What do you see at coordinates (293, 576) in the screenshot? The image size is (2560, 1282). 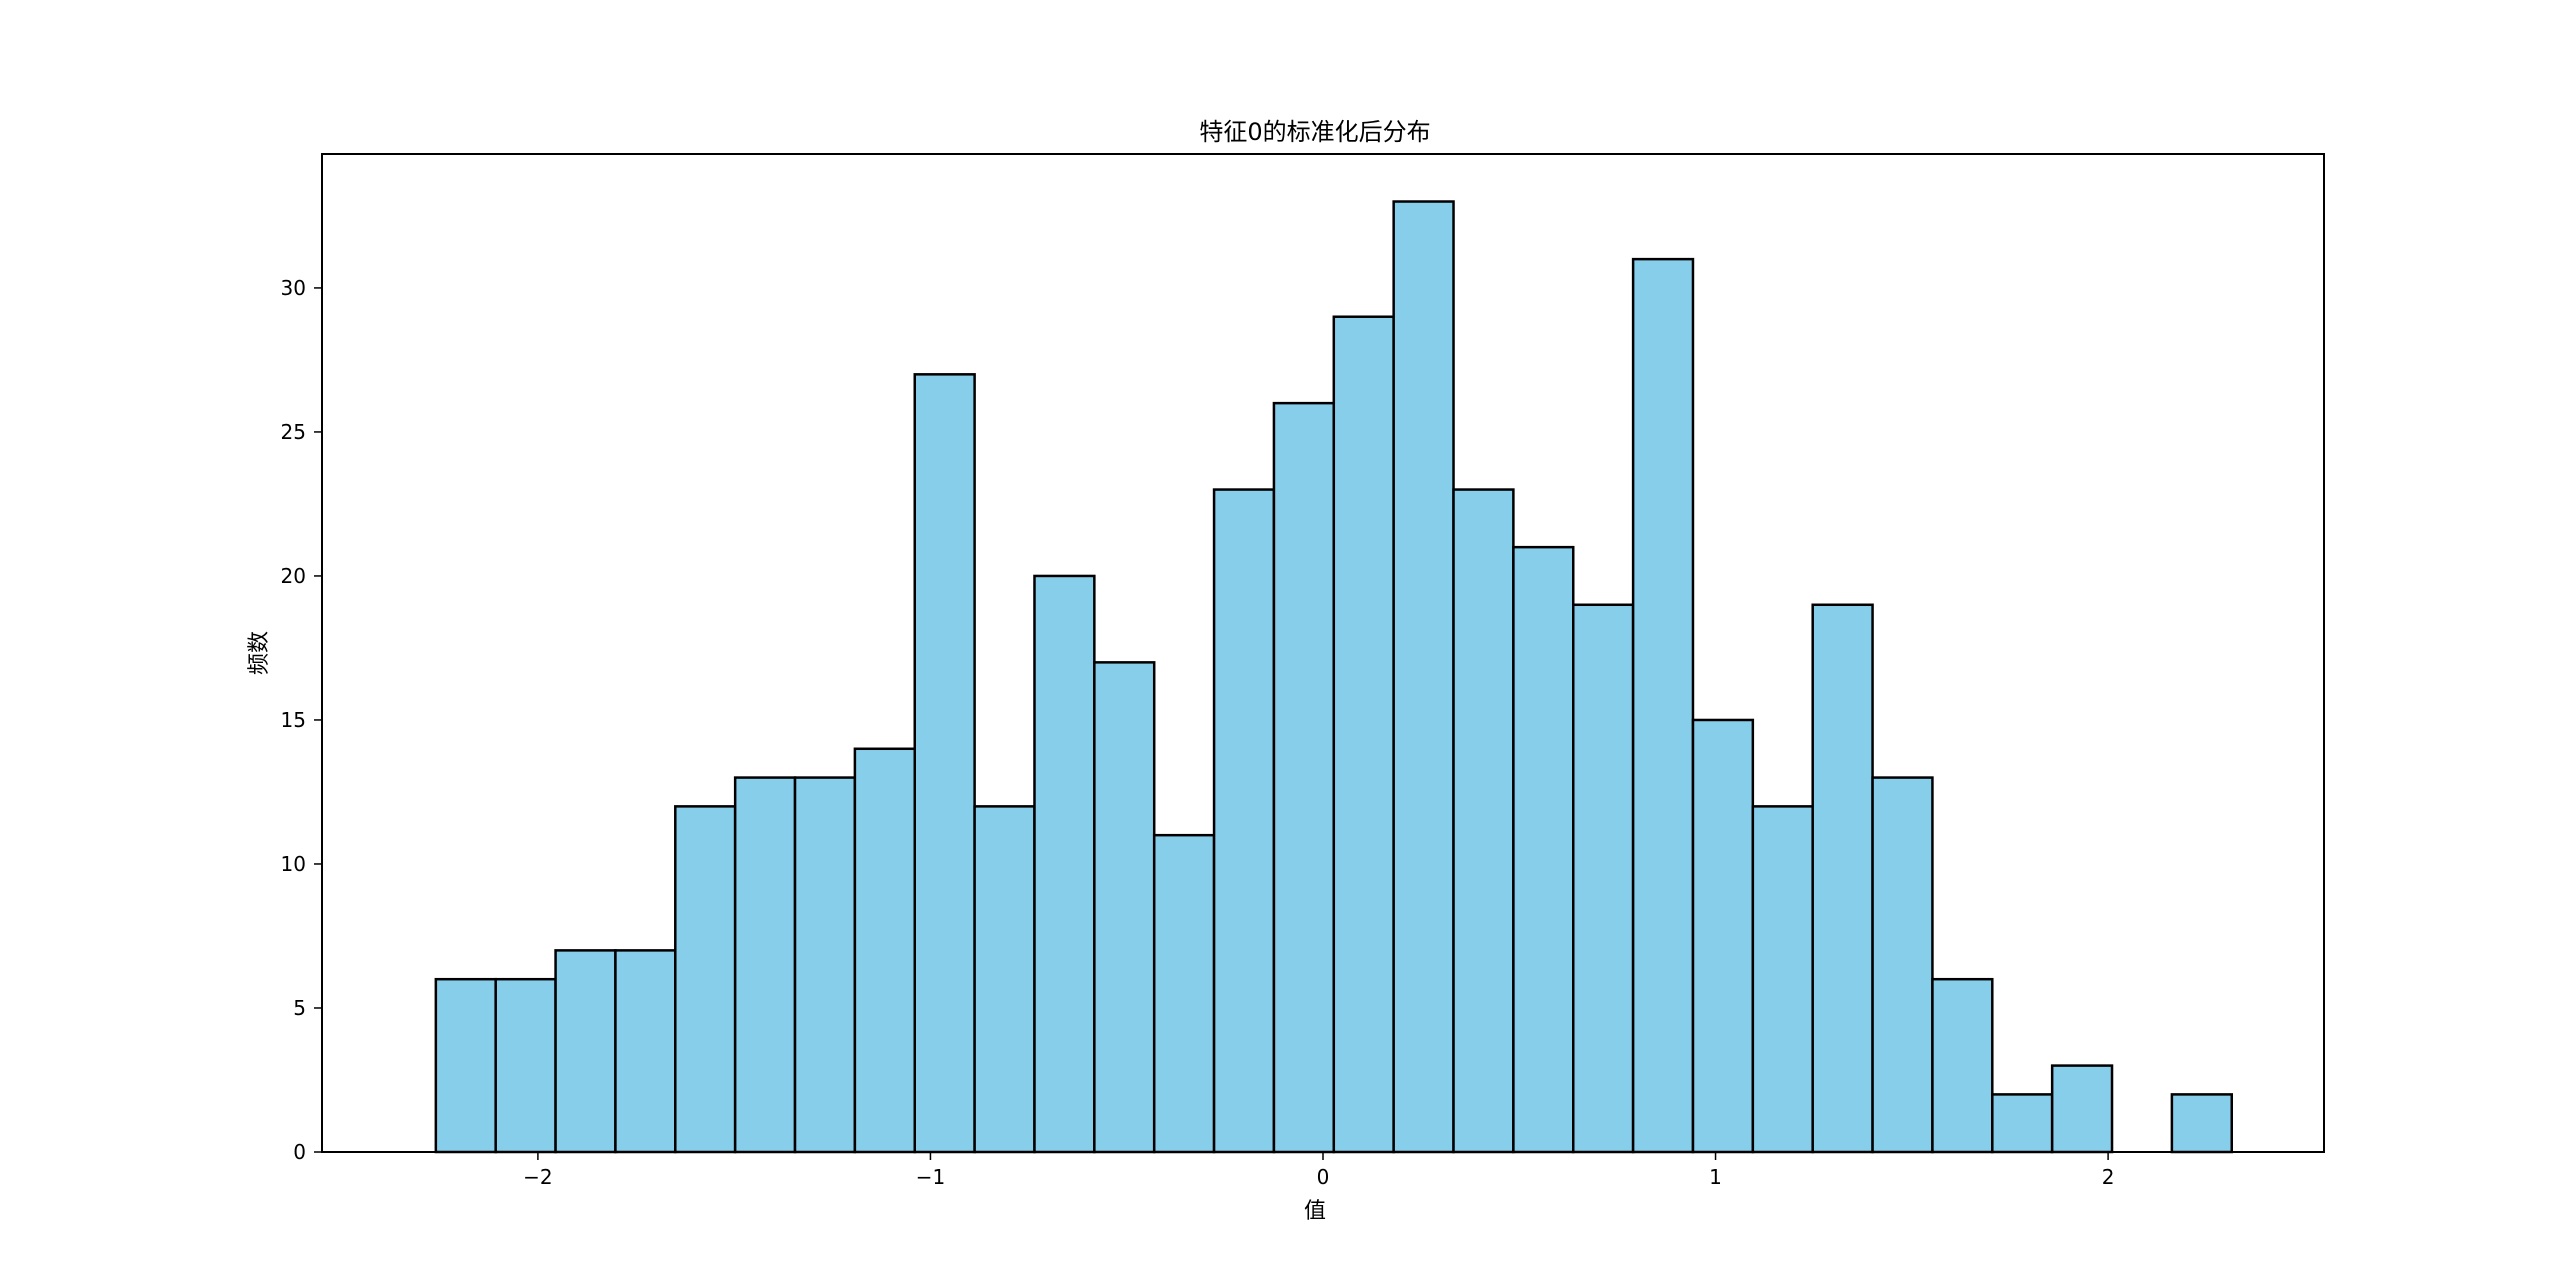 I see `y-tick-label: 20` at bounding box center [293, 576].